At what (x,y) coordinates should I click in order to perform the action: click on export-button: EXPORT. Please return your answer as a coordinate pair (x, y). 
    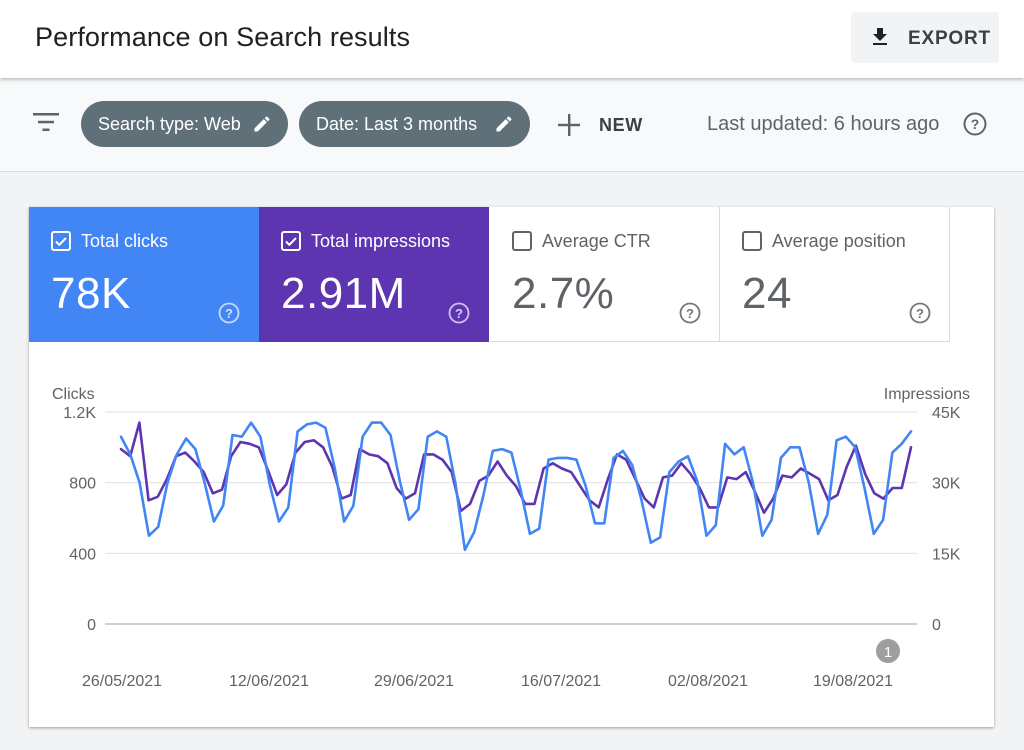
    Looking at the image, I should click on (925, 37).